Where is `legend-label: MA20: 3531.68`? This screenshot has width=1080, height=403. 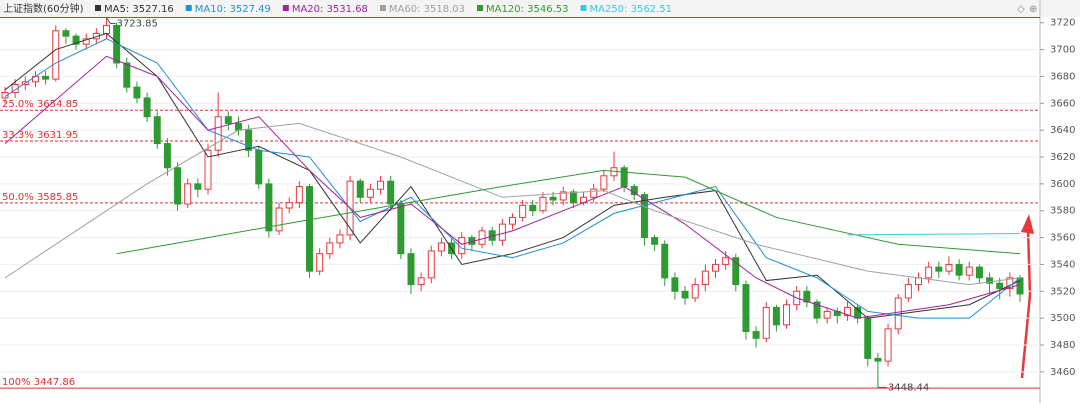
legend-label: MA20: 3531.68 is located at coordinates (330, 9).